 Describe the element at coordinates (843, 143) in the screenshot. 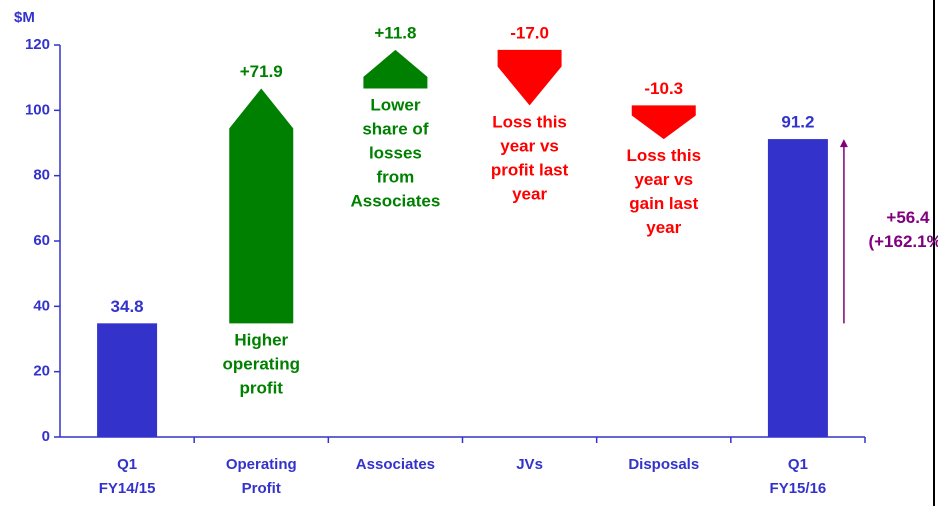

I see `change-arrow-head` at that location.